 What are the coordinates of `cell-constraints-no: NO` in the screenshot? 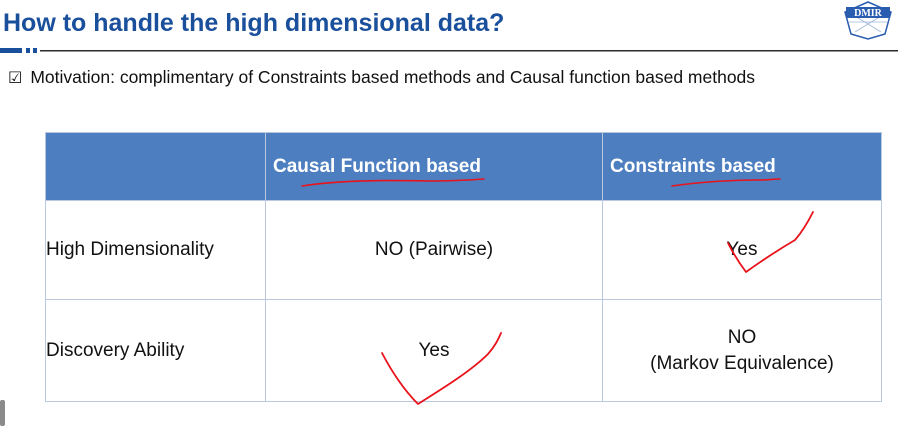 It's located at (742, 337).